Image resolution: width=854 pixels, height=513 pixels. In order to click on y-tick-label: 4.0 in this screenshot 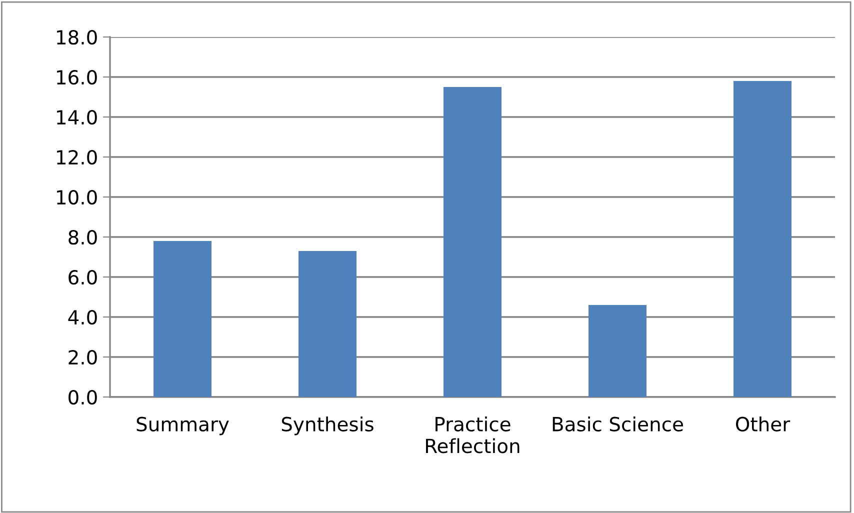, I will do `click(82, 317)`.